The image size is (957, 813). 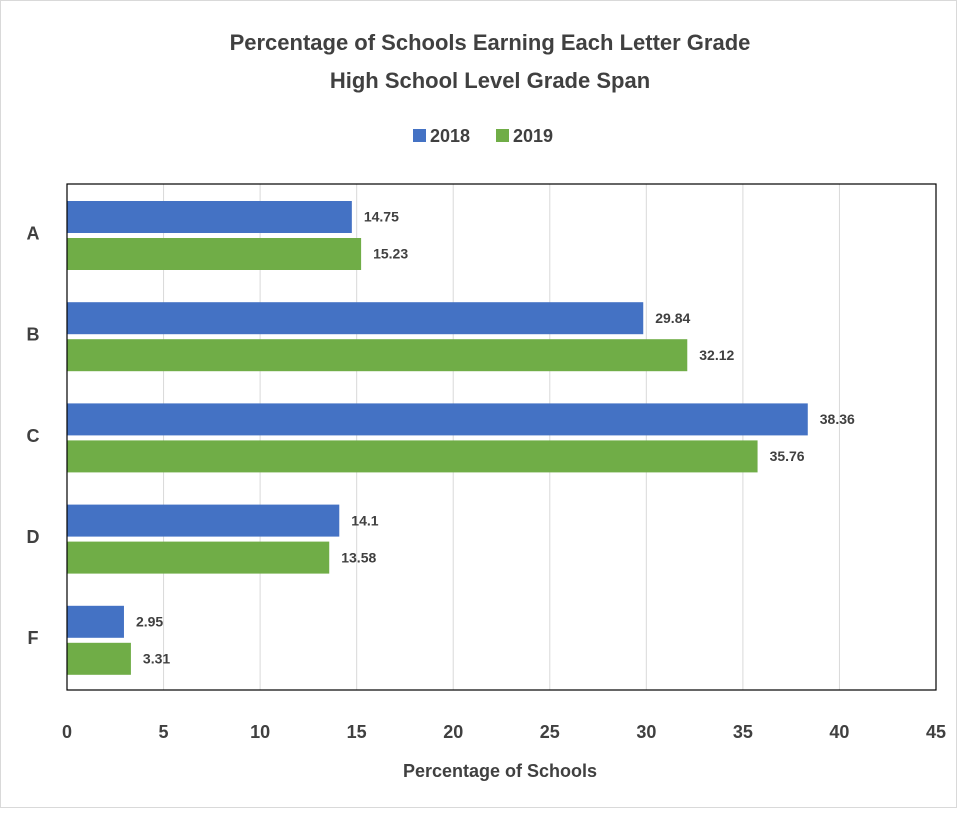 I want to click on x-tick-label: 25, so click(x=550, y=732).